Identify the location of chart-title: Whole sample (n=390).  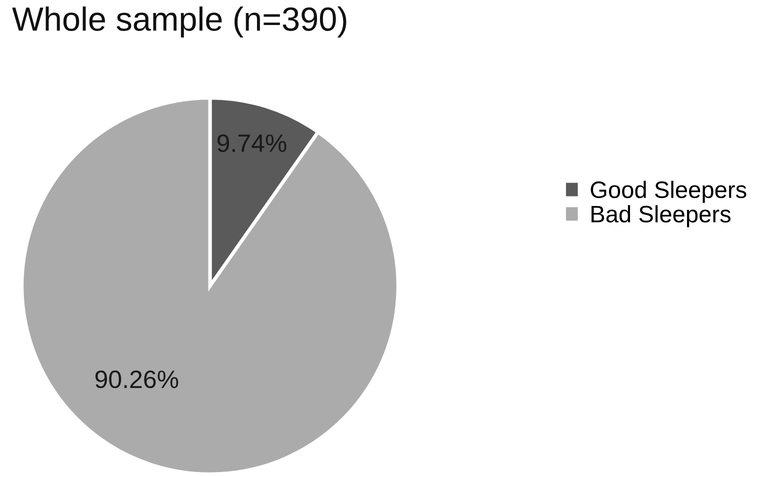
(179, 22).